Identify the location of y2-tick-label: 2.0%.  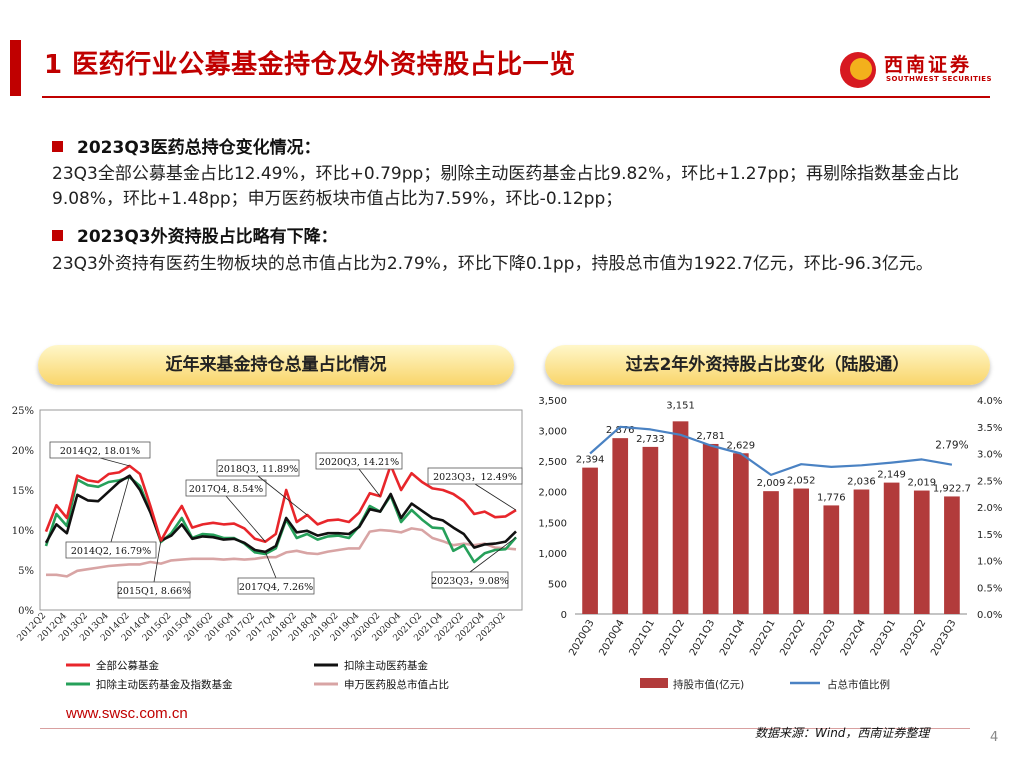
(989, 508).